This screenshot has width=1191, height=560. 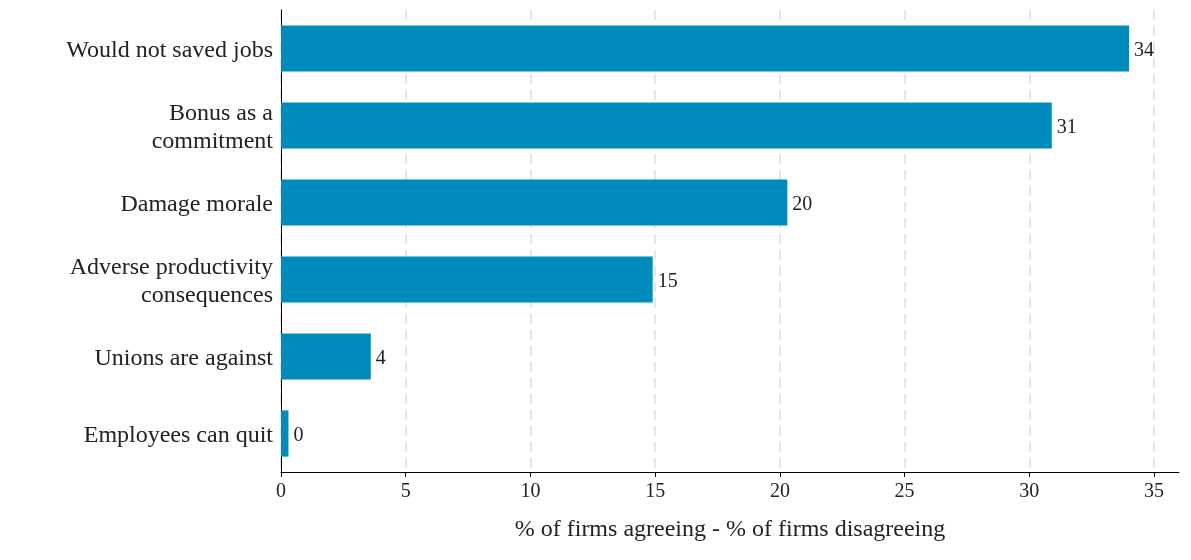 I want to click on x-axis-title: % of firms agreeing - % of firms disagreeing, so click(x=730, y=528).